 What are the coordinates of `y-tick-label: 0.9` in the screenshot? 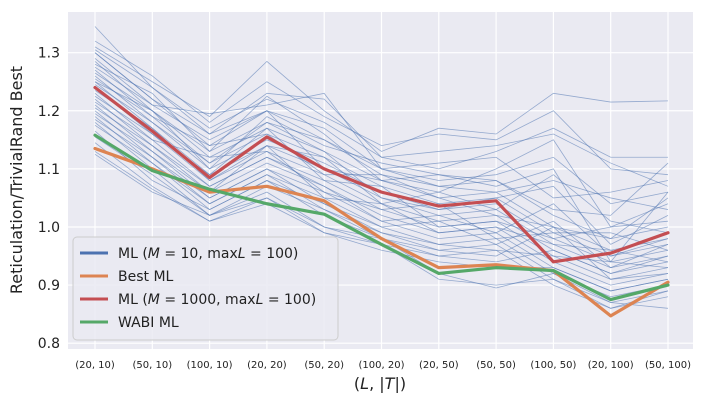 It's located at (49, 286).